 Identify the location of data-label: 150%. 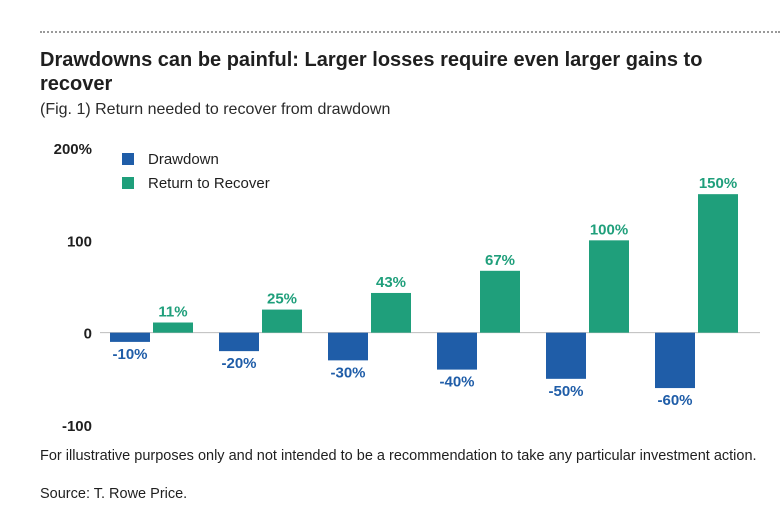
(718, 183).